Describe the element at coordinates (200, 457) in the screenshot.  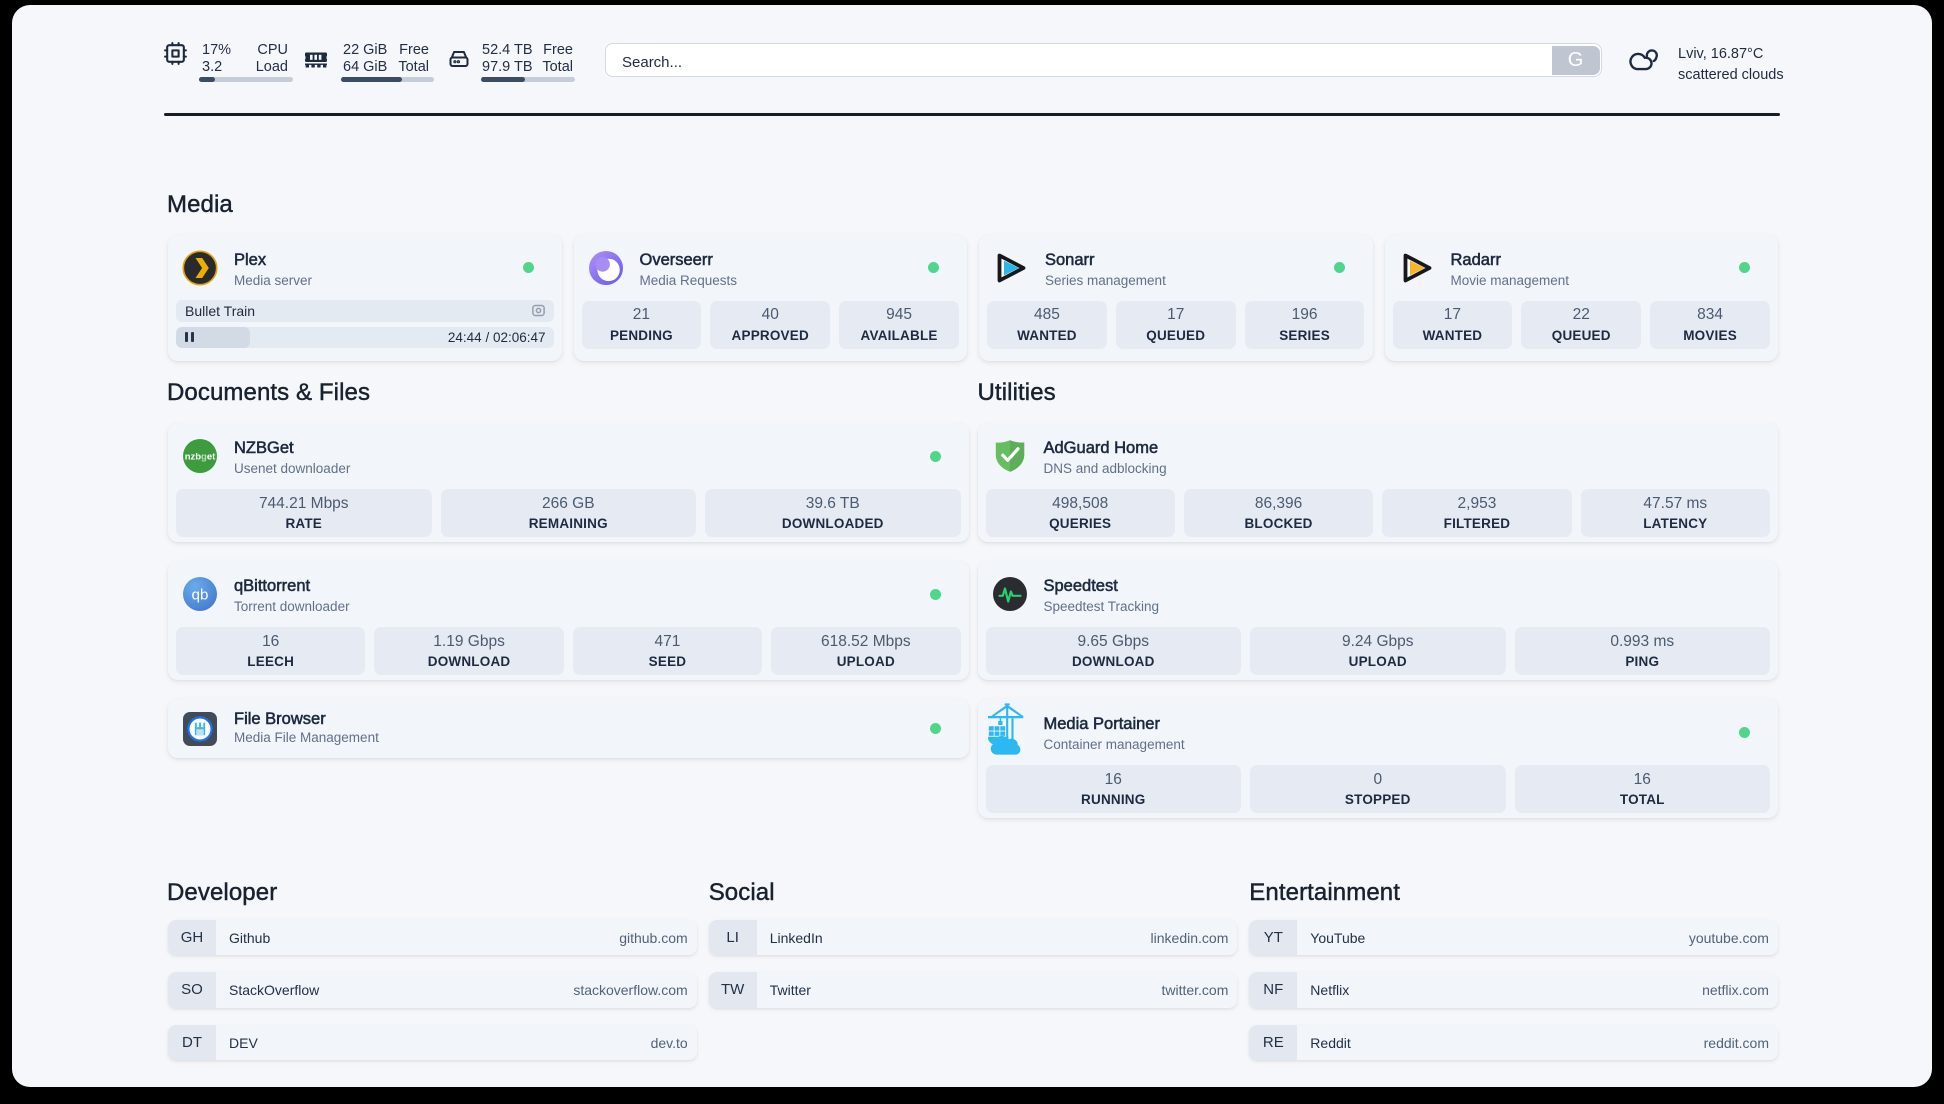
I see `svg-text: nzbget` at that location.